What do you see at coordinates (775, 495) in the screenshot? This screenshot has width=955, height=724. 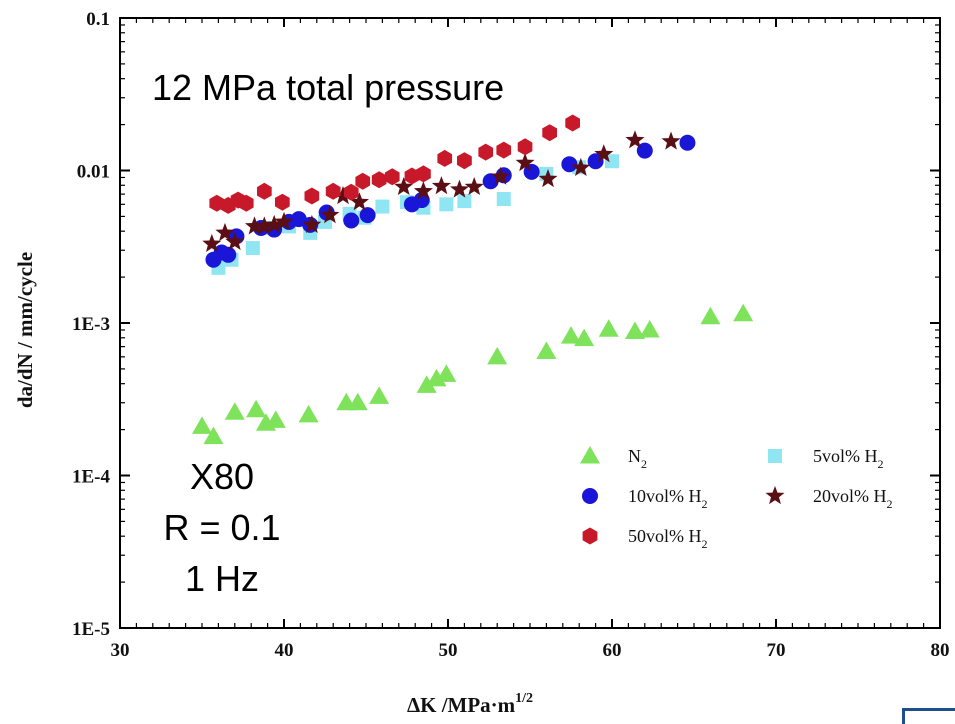 I see `legend-marker-star` at bounding box center [775, 495].